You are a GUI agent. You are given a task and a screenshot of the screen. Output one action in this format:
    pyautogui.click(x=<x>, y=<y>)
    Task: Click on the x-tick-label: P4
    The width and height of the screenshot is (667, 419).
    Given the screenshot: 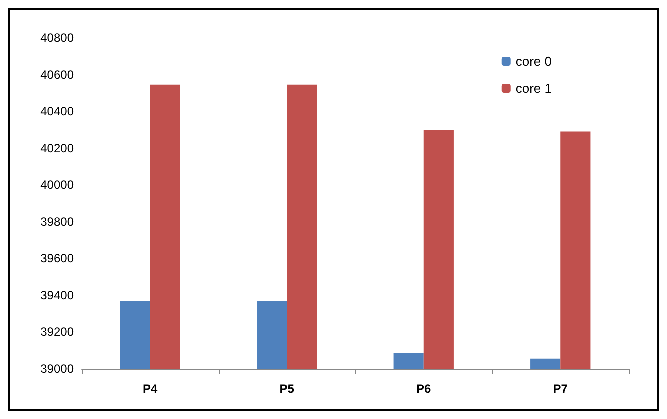 What is the action you would take?
    pyautogui.click(x=150, y=389)
    